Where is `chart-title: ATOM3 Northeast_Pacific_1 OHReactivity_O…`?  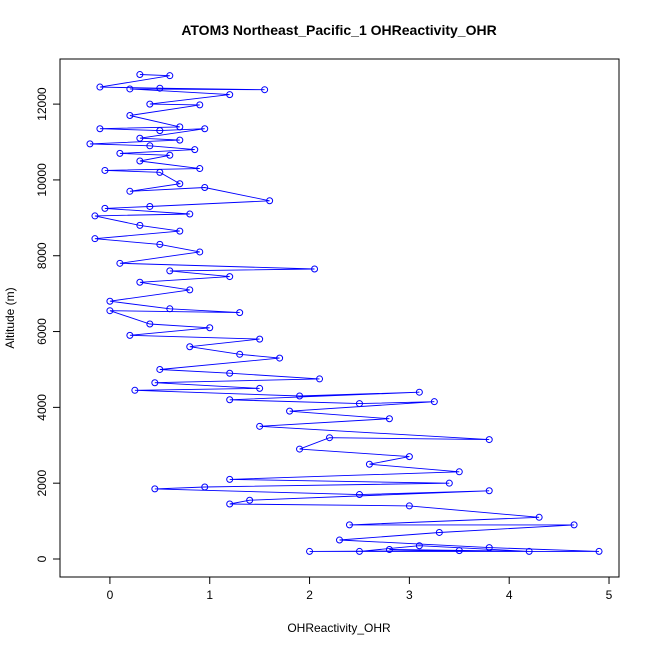
chart-title: ATOM3 Northeast_Pacific_1 OHReactivity_O… is located at coordinates (338, 30).